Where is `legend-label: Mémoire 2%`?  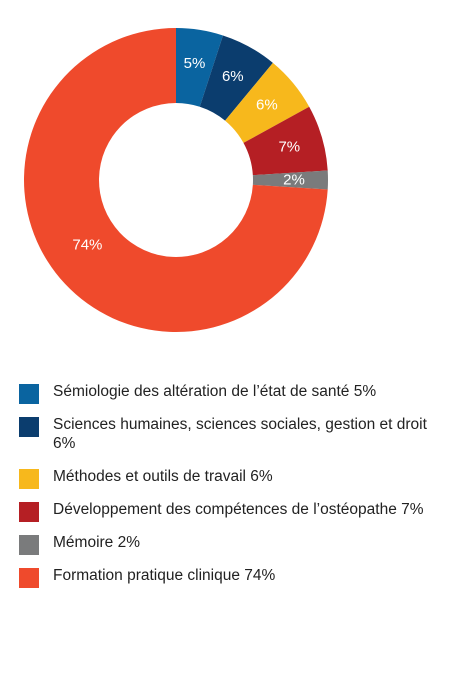
legend-label: Mémoire 2% is located at coordinates (96, 542).